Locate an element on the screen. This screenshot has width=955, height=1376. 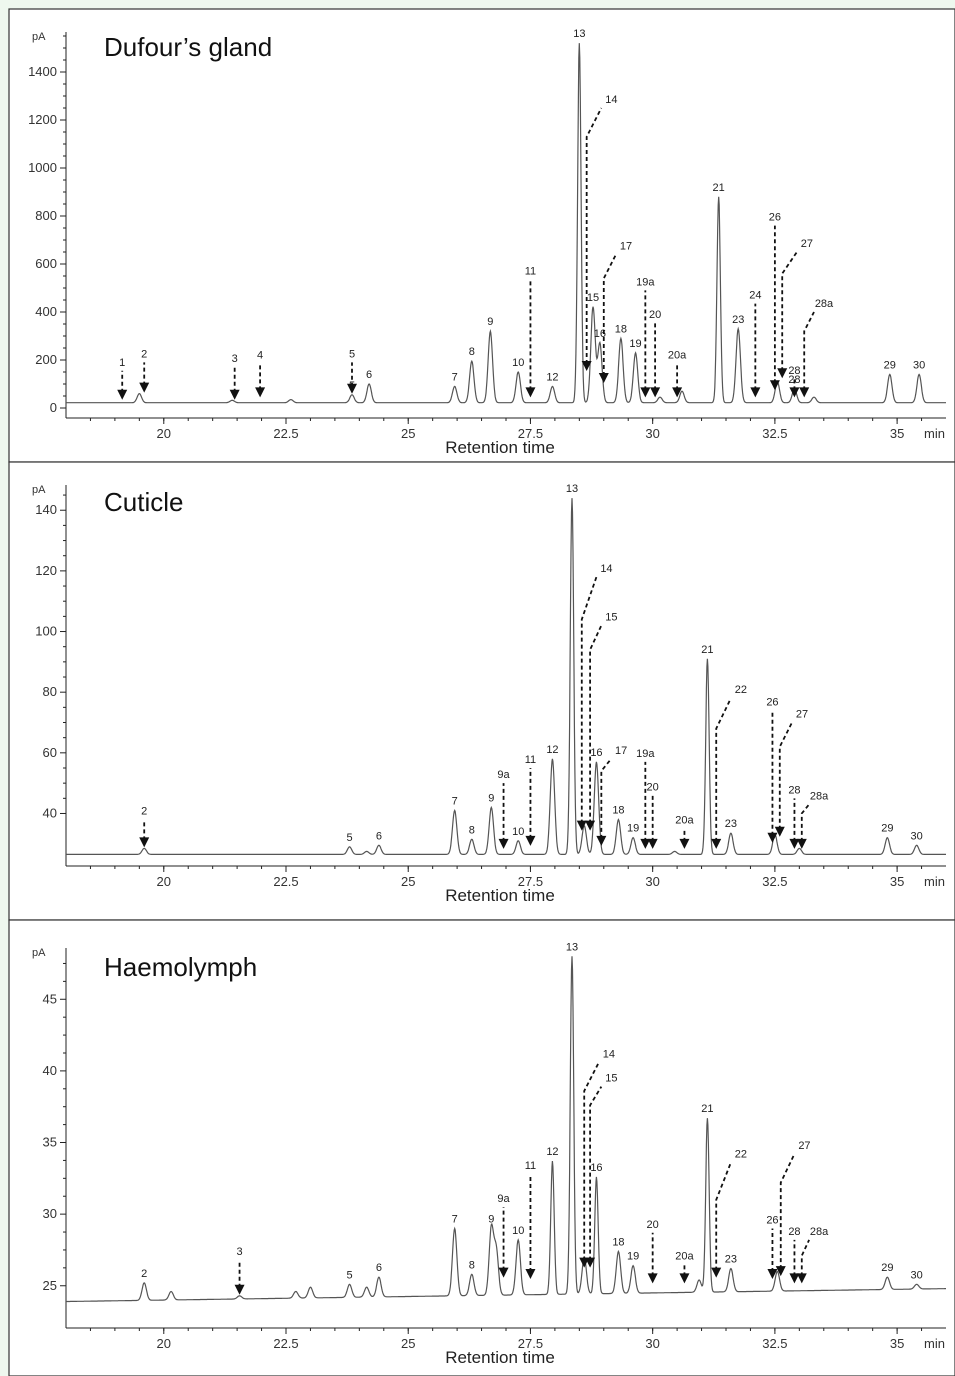
arrow-label: 17 is located at coordinates (626, 246).